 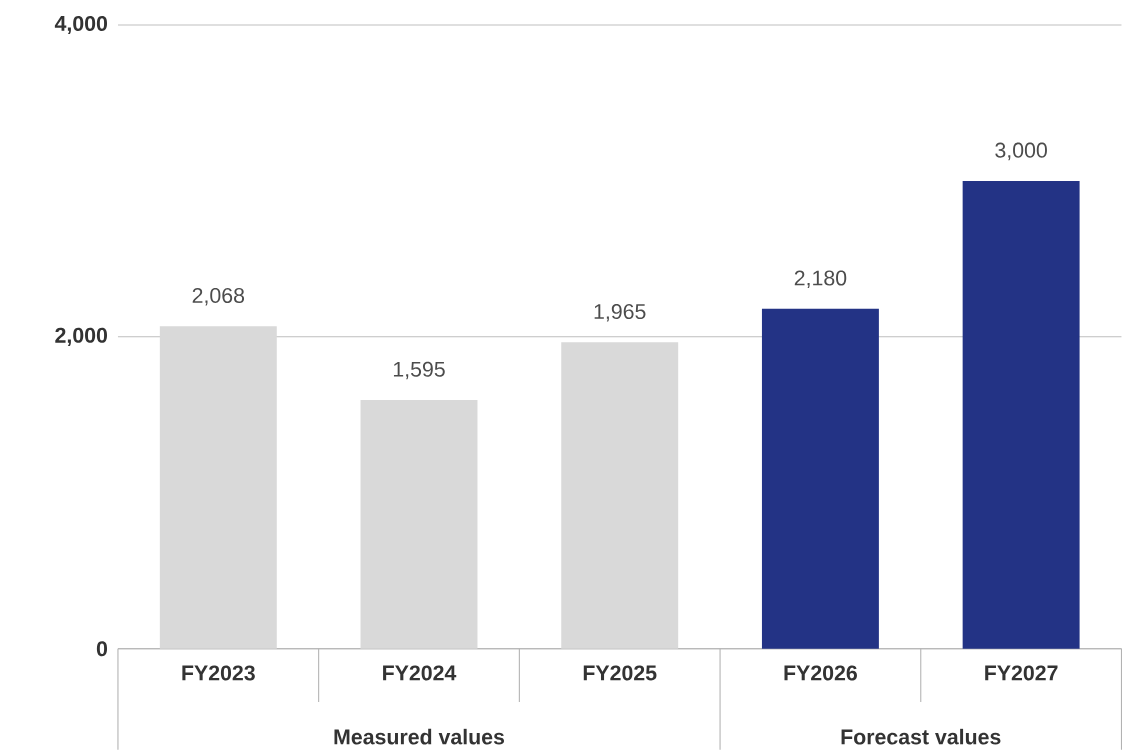 What do you see at coordinates (921, 736) in the screenshot?
I see `text: Forecast values` at bounding box center [921, 736].